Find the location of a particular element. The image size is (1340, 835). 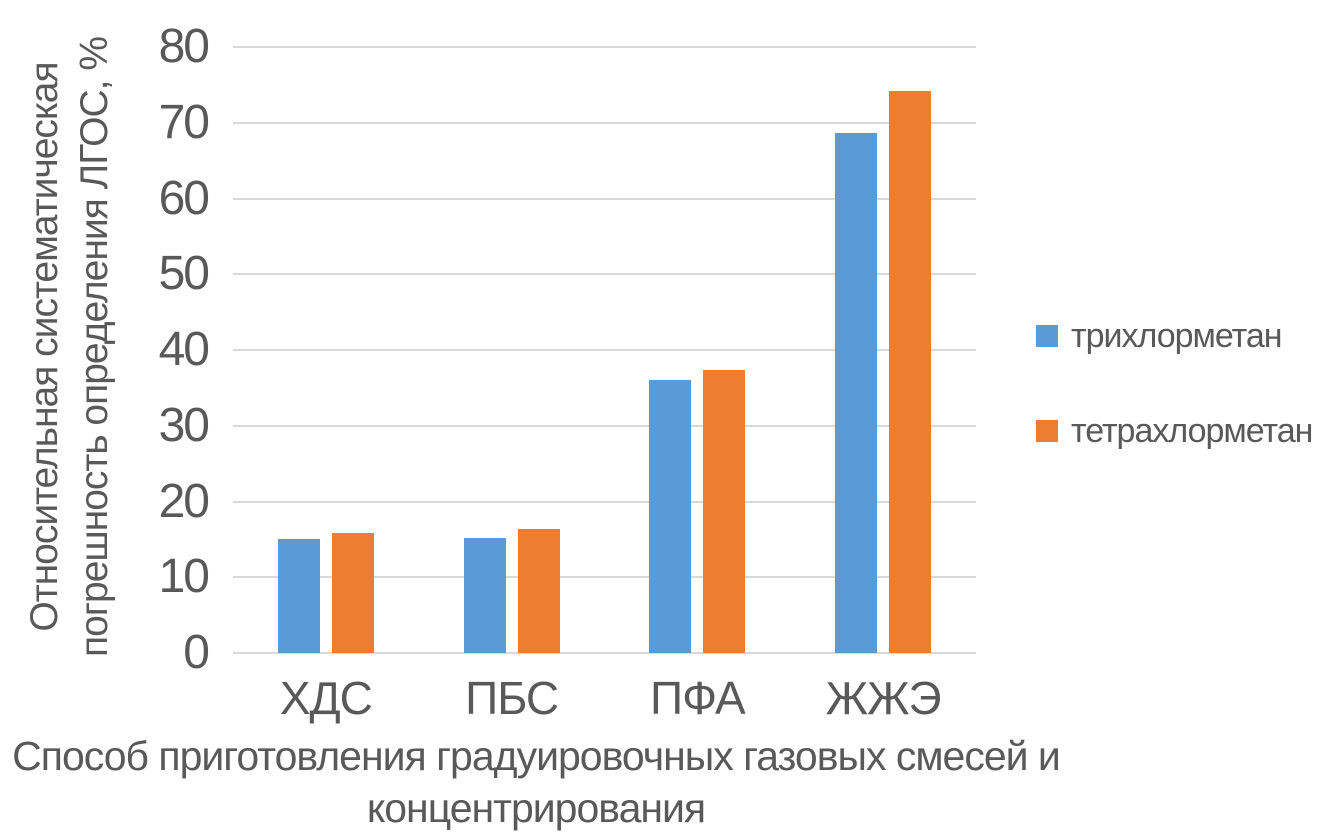

y-tick-label-80: 80 is located at coordinates (184, 46).